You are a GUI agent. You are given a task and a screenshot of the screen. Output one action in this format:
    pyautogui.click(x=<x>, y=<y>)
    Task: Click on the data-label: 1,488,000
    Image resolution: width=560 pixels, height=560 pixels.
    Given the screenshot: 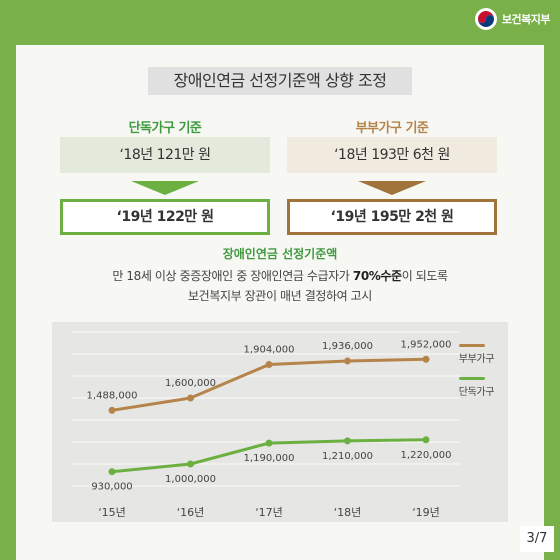 What is the action you would take?
    pyautogui.click(x=112, y=395)
    